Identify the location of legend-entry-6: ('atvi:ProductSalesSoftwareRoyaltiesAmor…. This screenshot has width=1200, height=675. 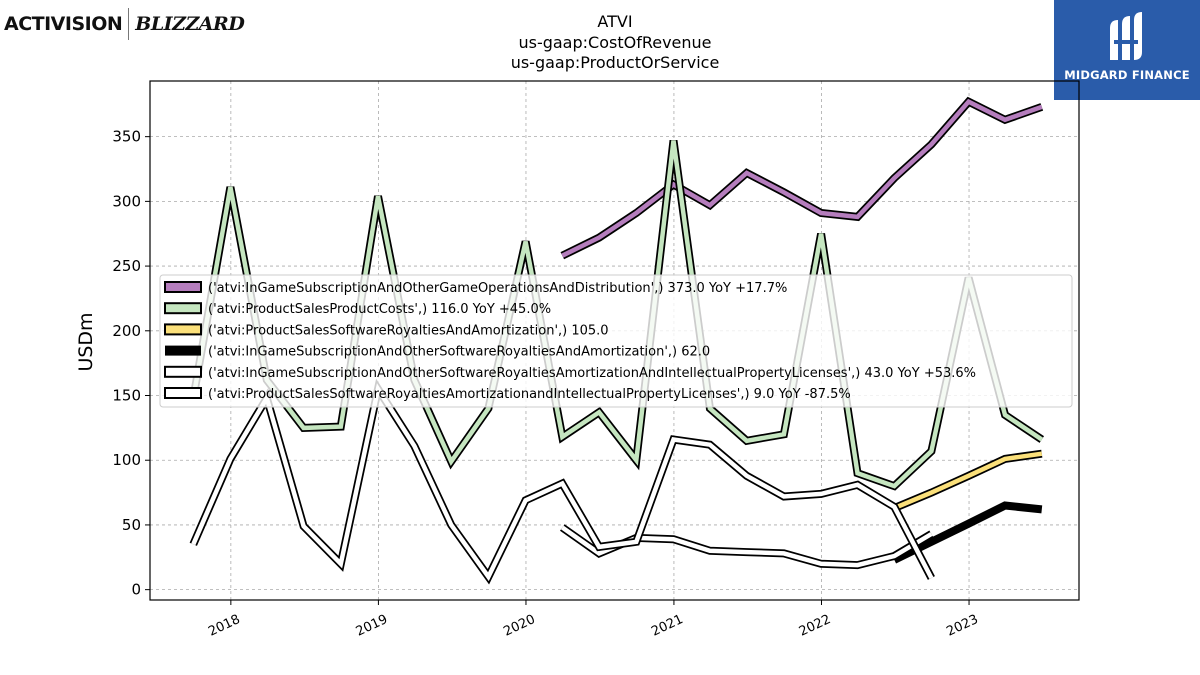
(507, 394).